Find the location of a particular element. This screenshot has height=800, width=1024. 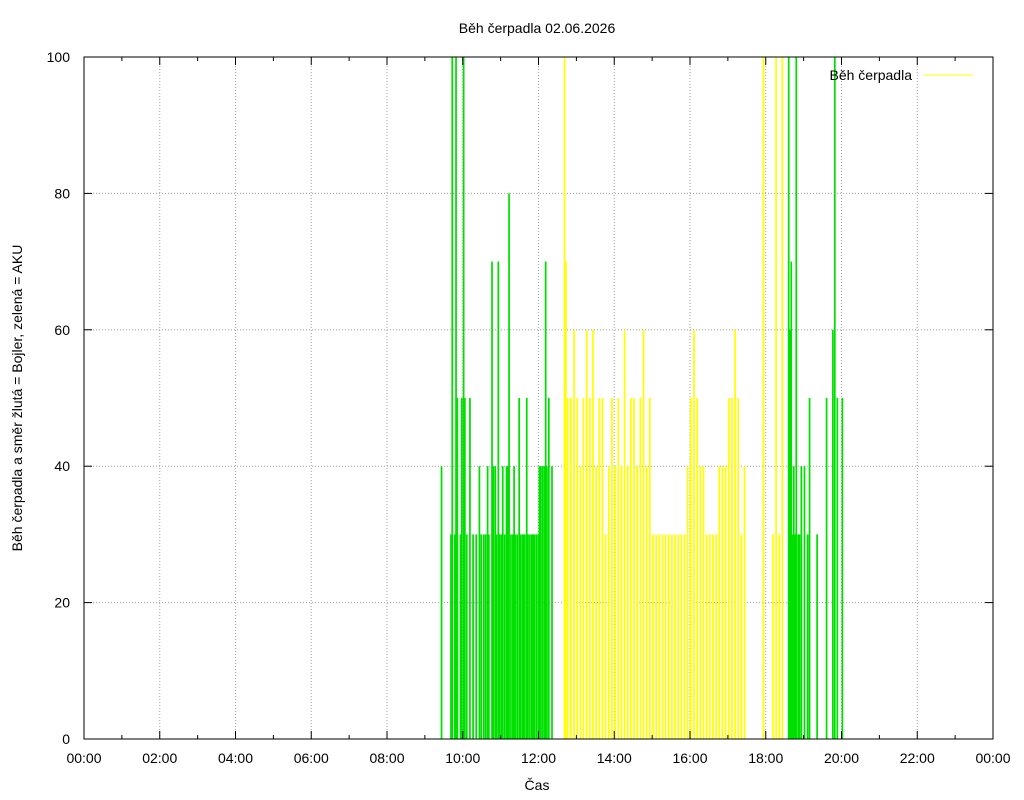

x-tick-label: 02:00 is located at coordinates (159, 758).